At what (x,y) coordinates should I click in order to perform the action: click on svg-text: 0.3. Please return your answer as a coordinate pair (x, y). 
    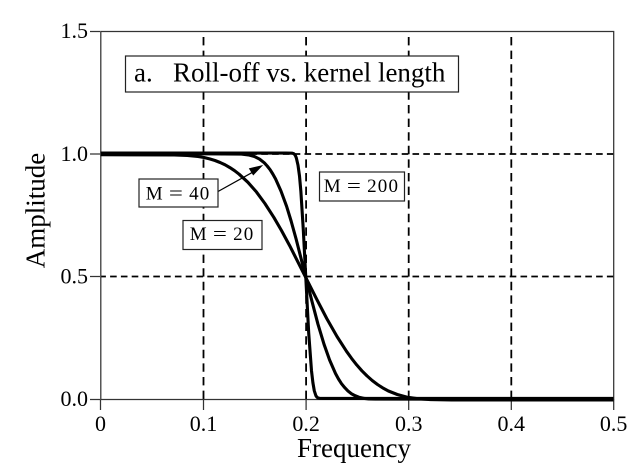
    Looking at the image, I should click on (409, 423).